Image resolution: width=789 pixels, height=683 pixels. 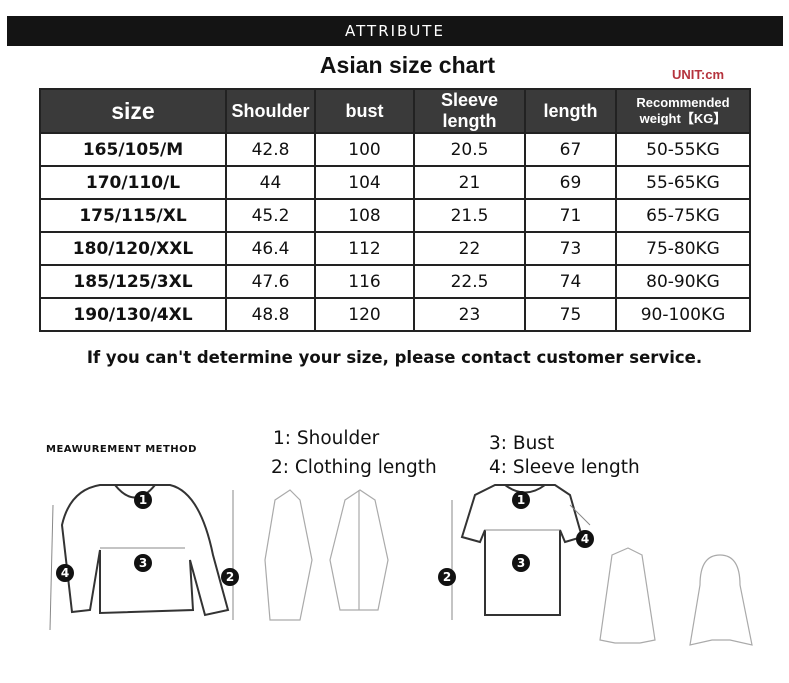 I want to click on cell-size: 185/125/3XL, so click(x=133, y=281).